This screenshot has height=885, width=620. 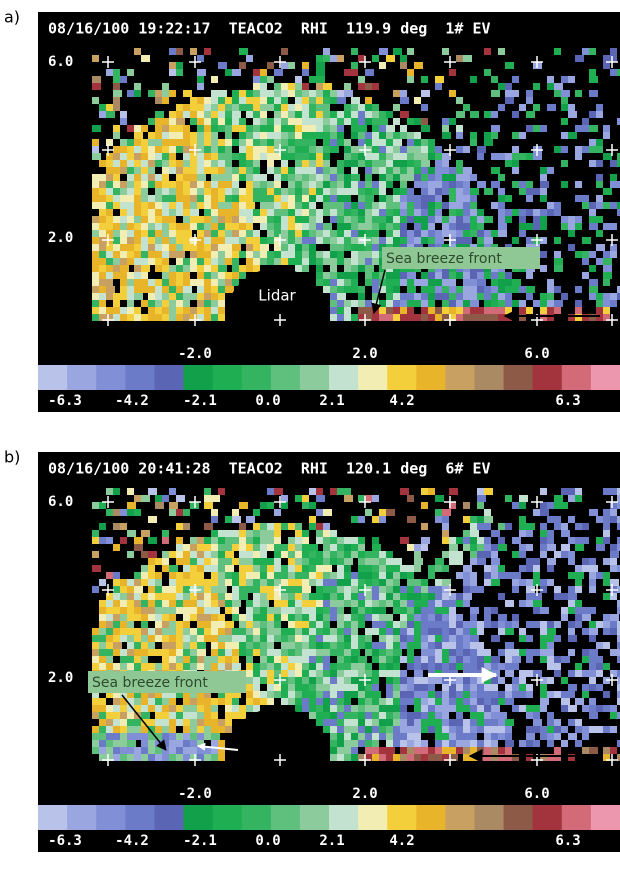 I want to click on colorbar-label: 4.2, so click(x=401, y=841).